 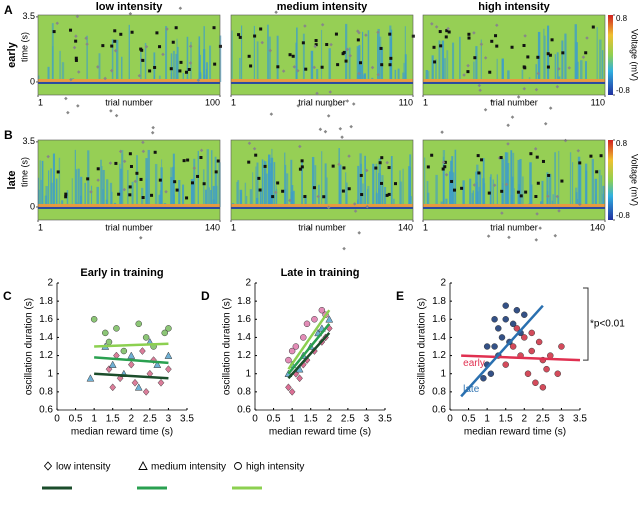 I want to click on row-label: early, so click(x=12, y=54).